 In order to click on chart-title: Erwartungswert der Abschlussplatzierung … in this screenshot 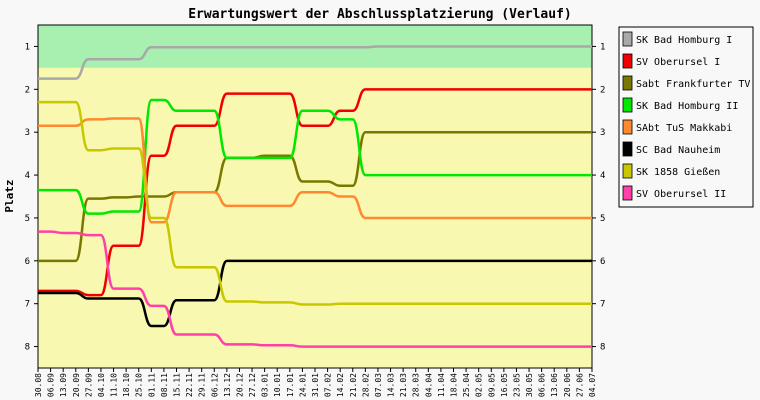, I will do `click(380, 14)`.